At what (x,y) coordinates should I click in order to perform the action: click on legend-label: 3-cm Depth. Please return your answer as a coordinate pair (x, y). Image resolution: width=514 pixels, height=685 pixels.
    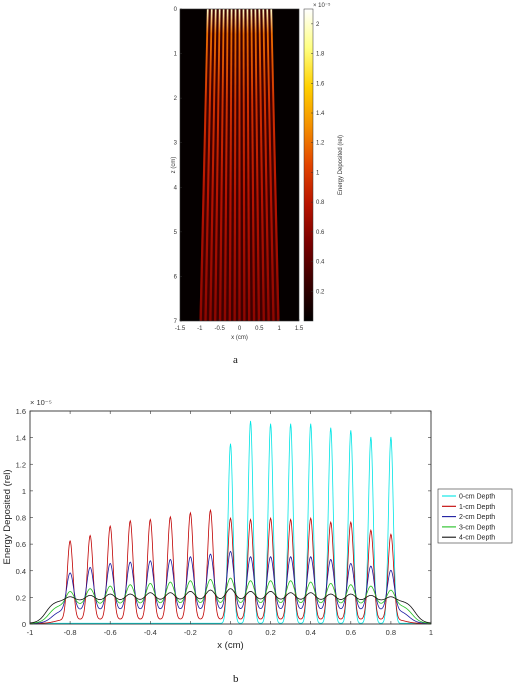
    Looking at the image, I should click on (477, 527).